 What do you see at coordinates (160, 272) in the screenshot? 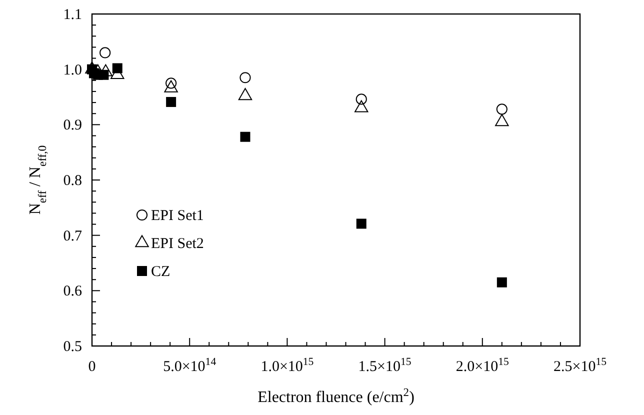
I see `legend-label: CZ` at bounding box center [160, 272].